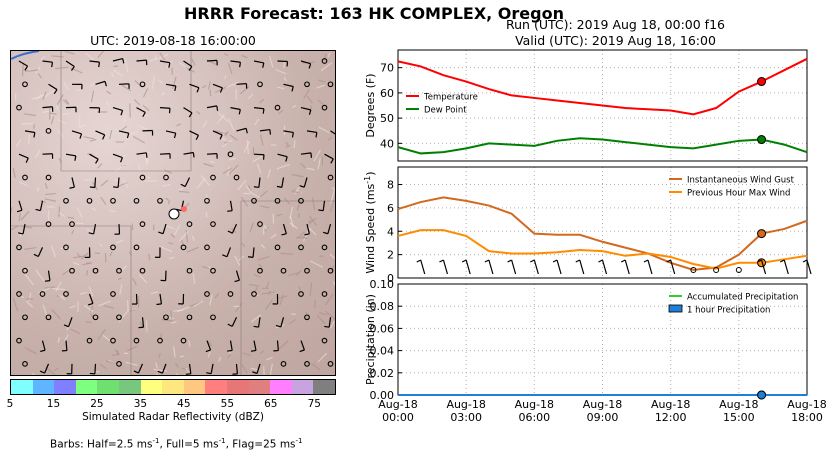  Describe the element at coordinates (450, 98) in the screenshot. I see `legend-label: Temperature` at that location.